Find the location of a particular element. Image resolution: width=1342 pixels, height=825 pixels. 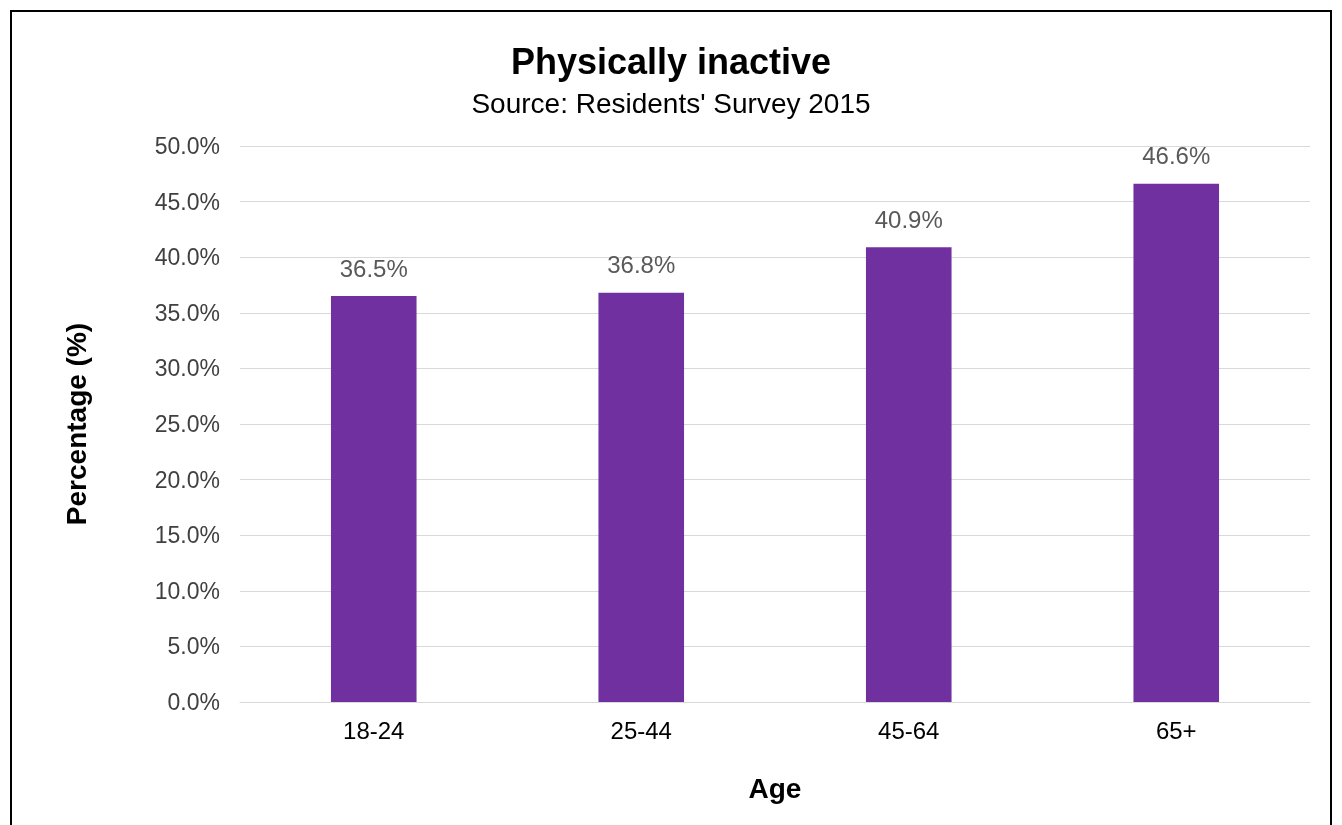

y-tick-label: 35.0% is located at coordinates (187, 312).